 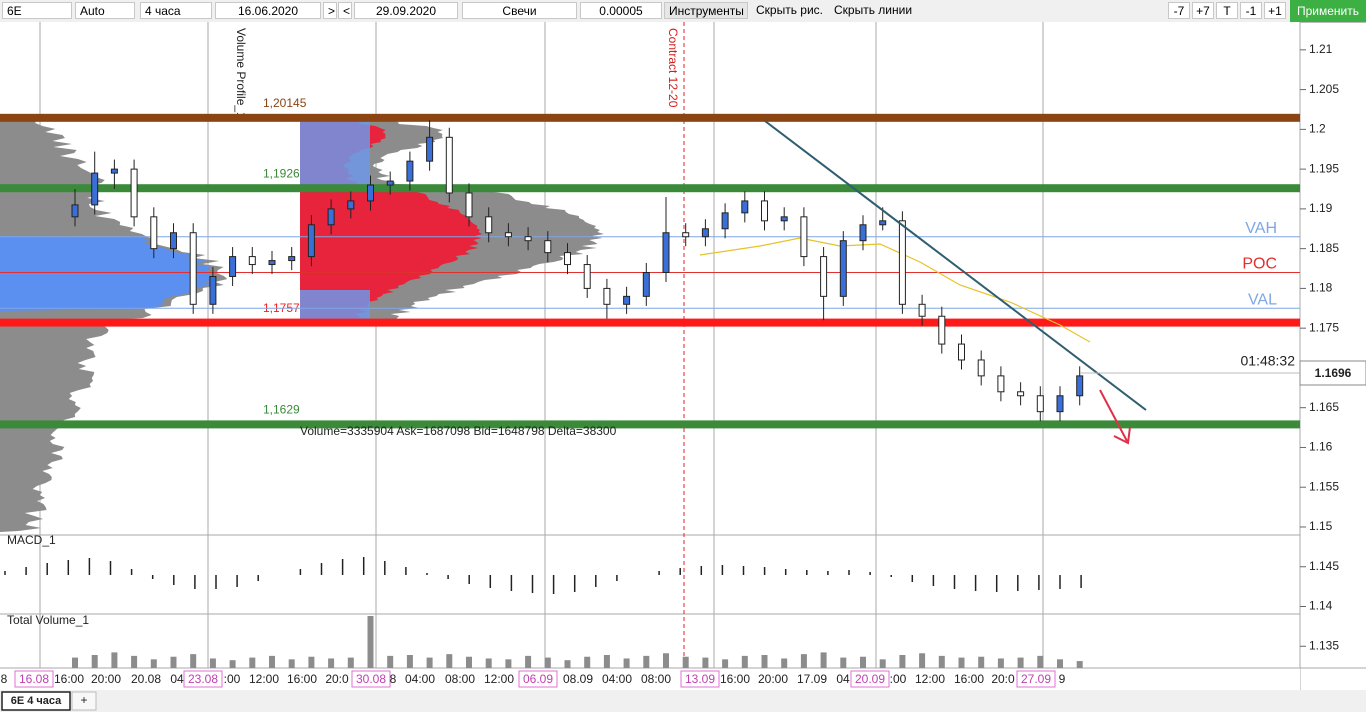 What do you see at coordinates (1003, 679) in the screenshot?
I see `time-label: 20:0` at bounding box center [1003, 679].